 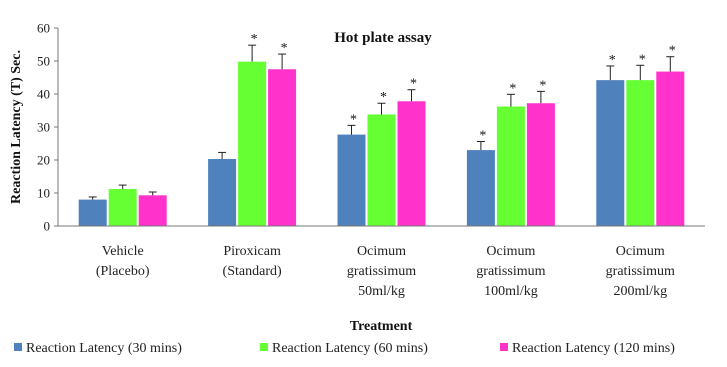 What do you see at coordinates (43, 61) in the screenshot?
I see `y-tick-label: 50` at bounding box center [43, 61].